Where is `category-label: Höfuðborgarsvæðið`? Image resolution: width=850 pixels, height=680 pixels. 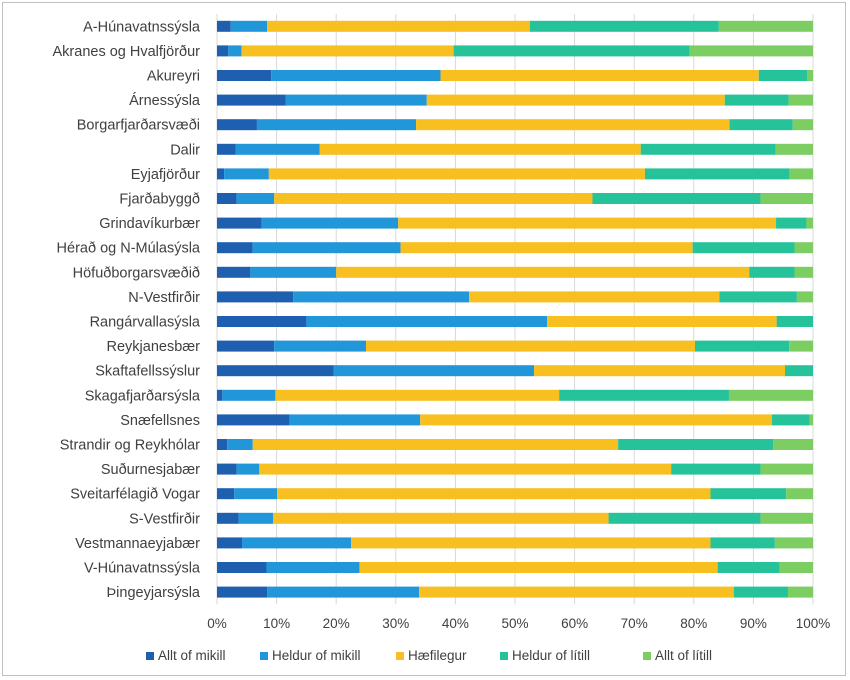
category-label: Höfuðborgarsvæðið is located at coordinates (136, 273).